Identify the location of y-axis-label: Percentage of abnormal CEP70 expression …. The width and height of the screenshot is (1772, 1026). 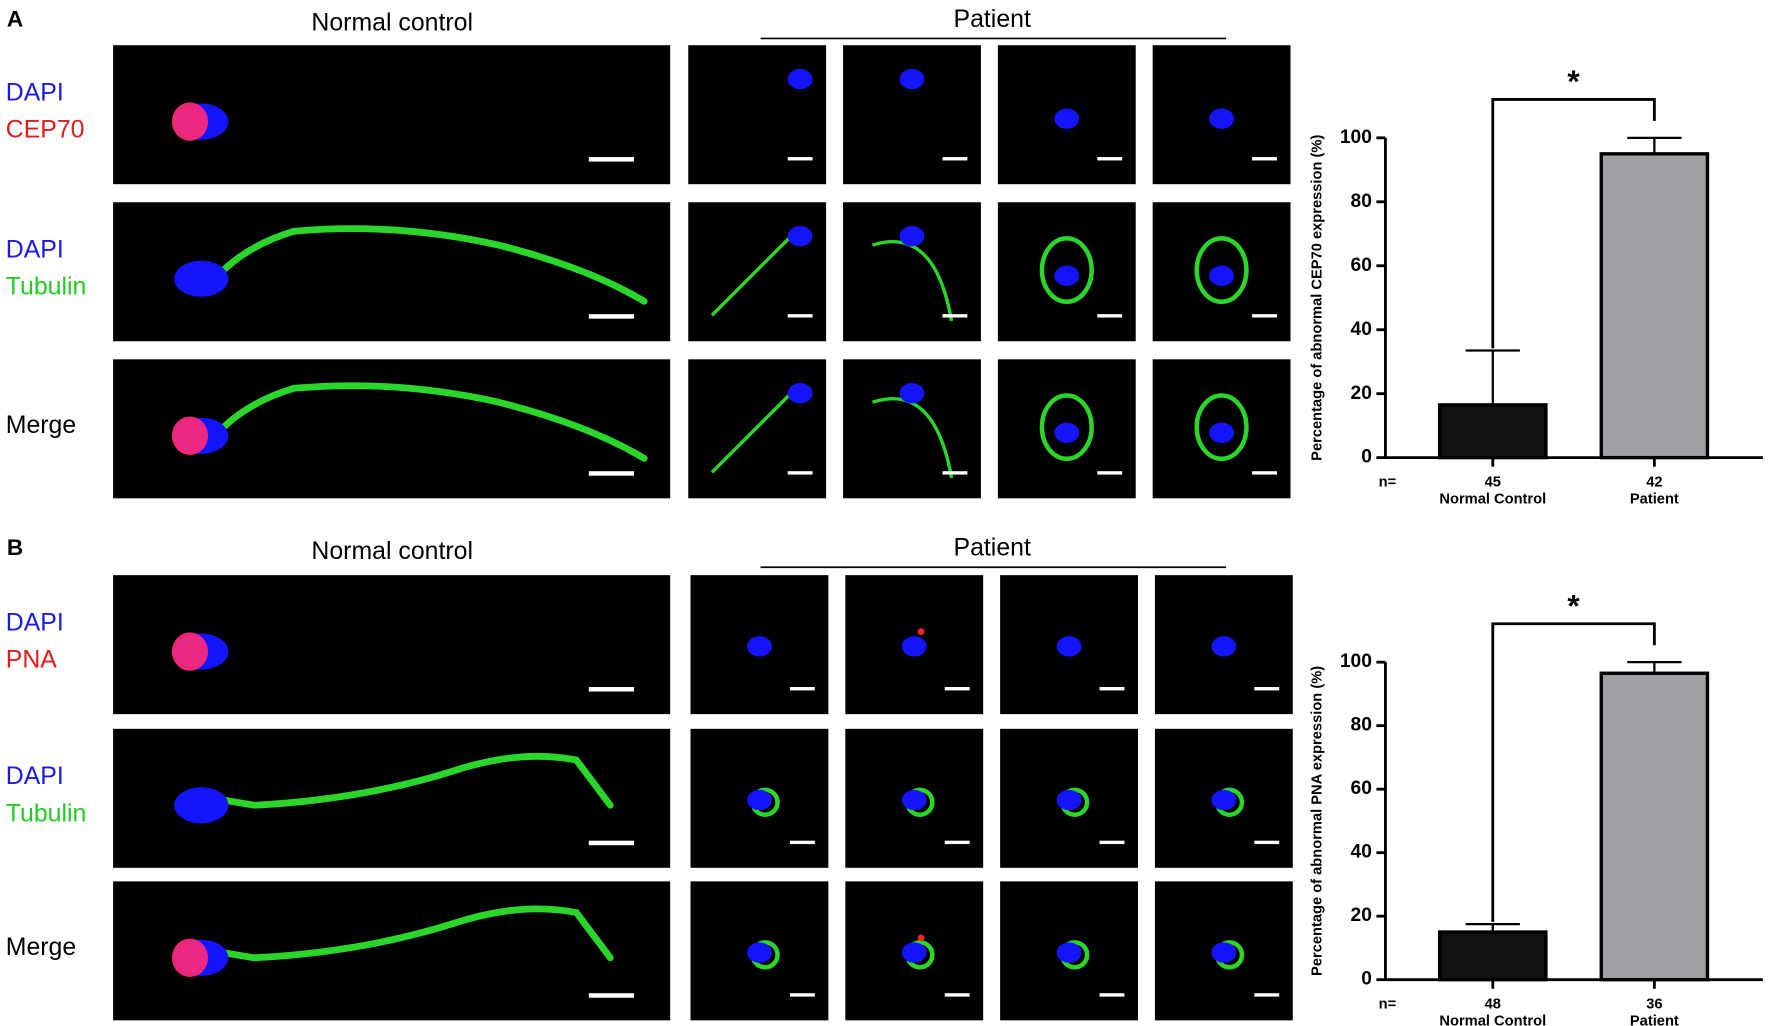
(1318, 298).